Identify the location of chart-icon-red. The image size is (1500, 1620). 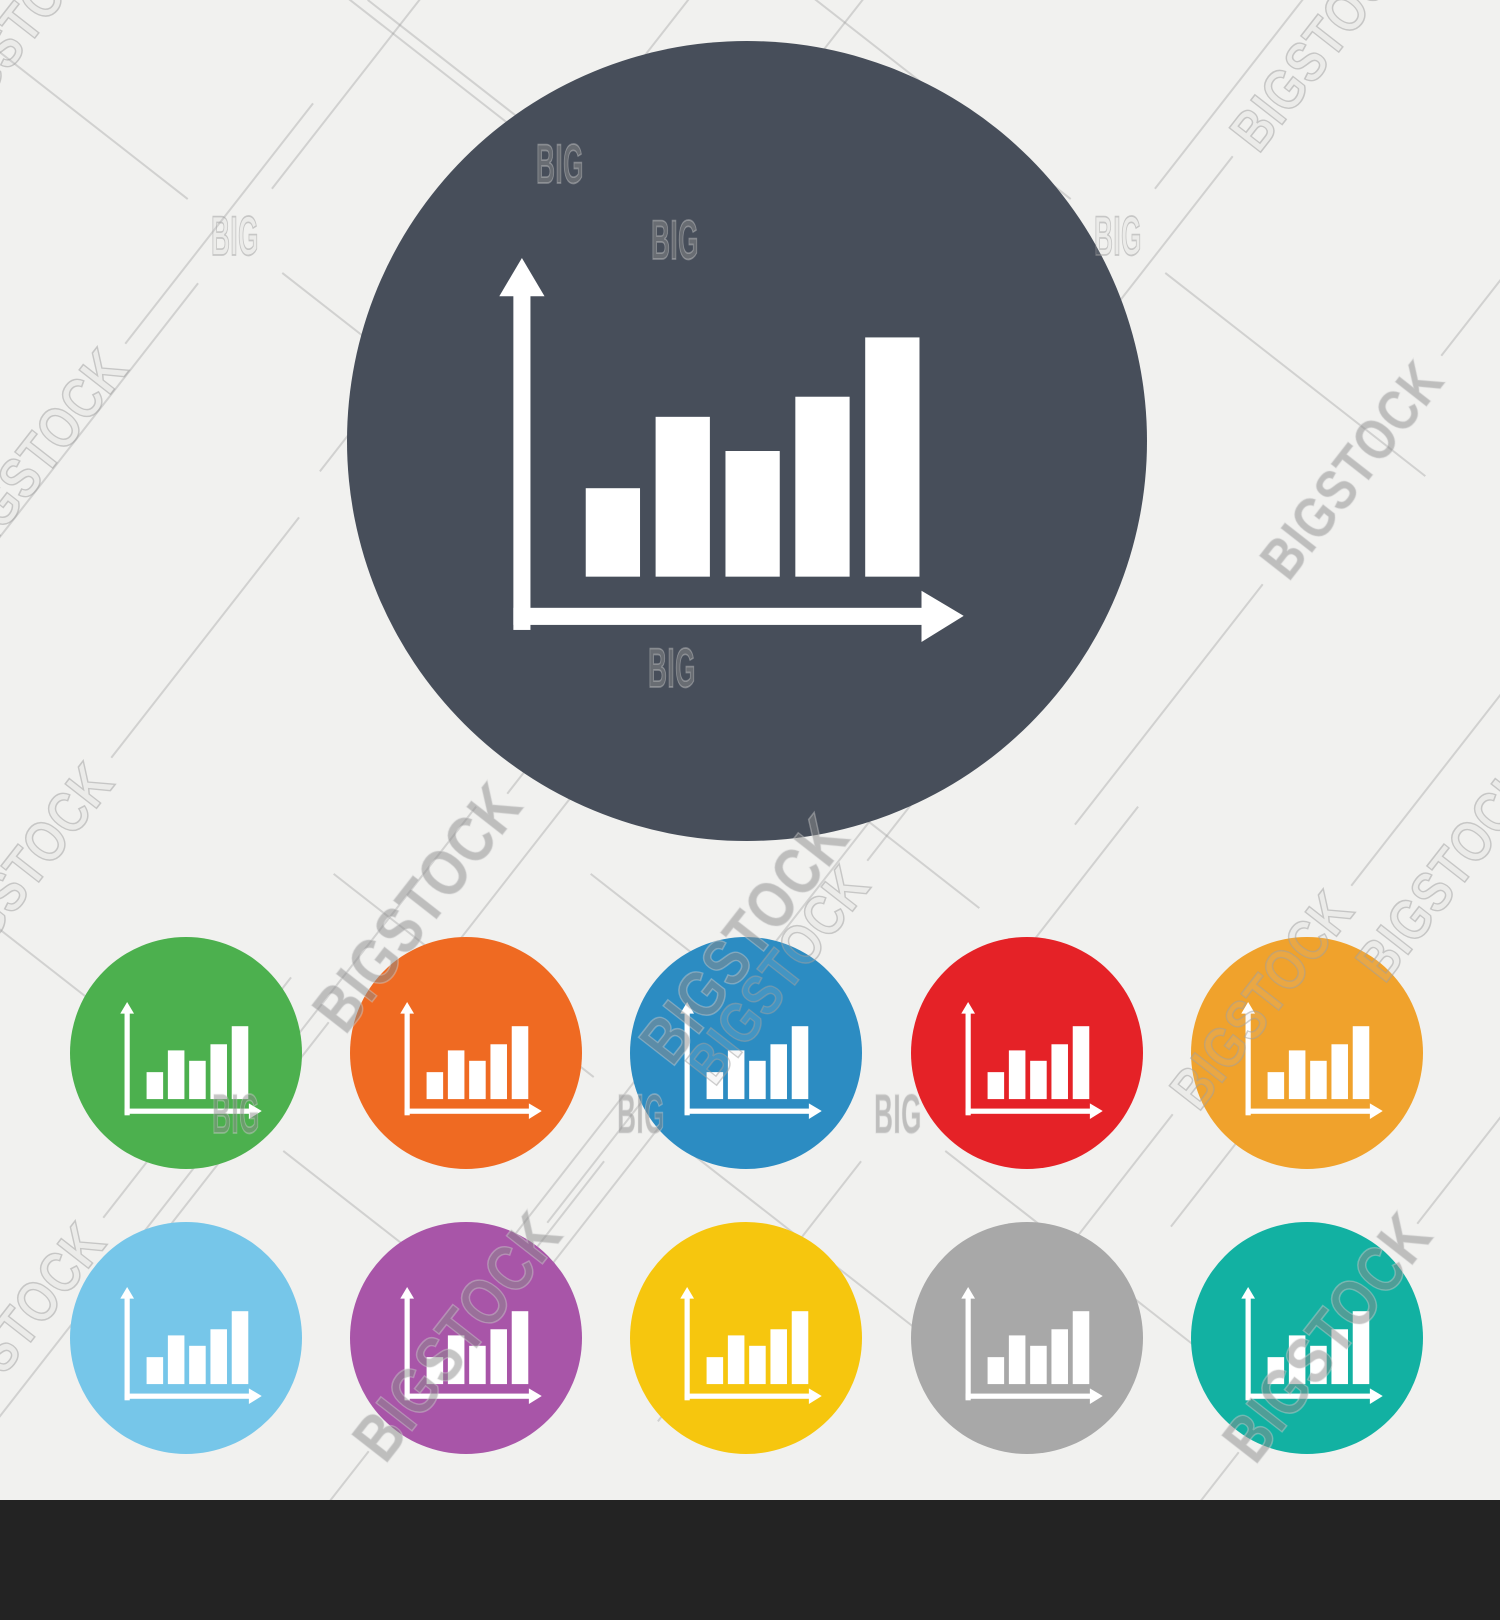
(1027, 1053).